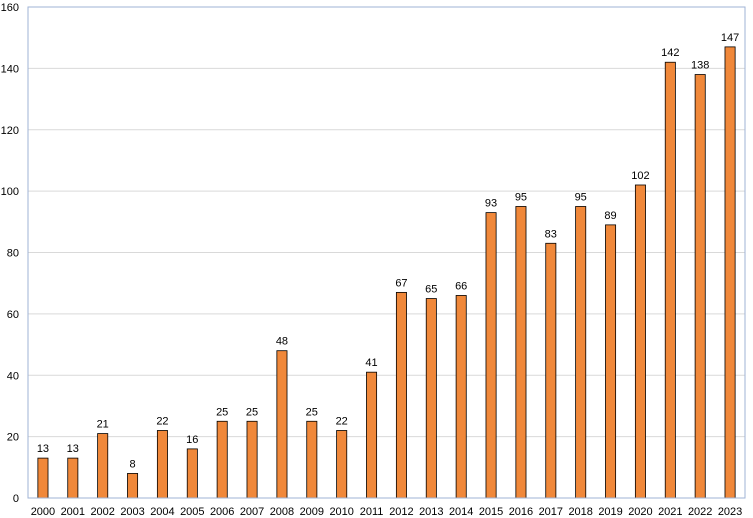 Image resolution: width=753 pixels, height=518 pixels. What do you see at coordinates (610, 216) in the screenshot?
I see `data-label: 89` at bounding box center [610, 216].